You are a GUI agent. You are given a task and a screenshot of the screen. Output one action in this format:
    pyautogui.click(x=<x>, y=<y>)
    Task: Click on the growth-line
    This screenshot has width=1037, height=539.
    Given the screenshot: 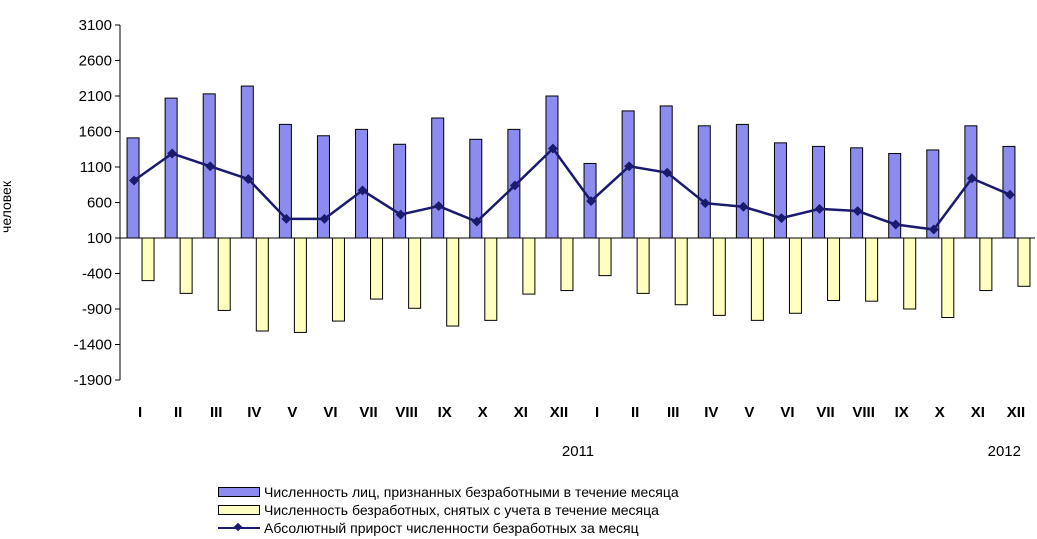 What is the action you would take?
    pyautogui.click(x=572, y=189)
    